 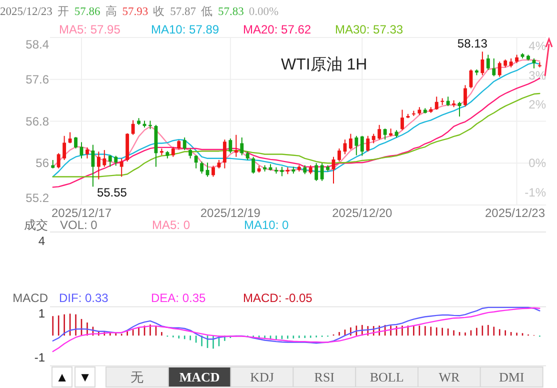 What do you see at coordinates (537, 163) in the screenshot?
I see `y2-tick-label: 0%` at bounding box center [537, 163].